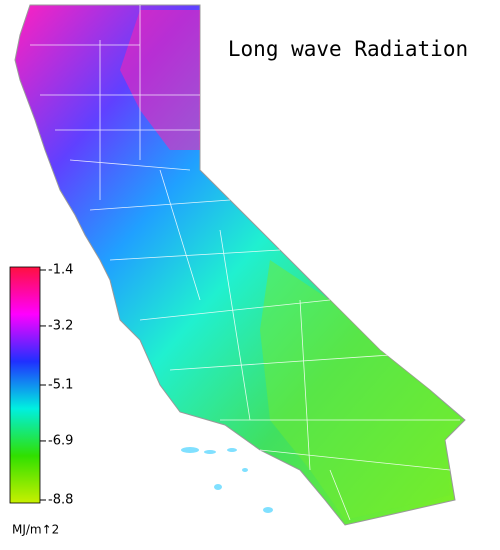  I want to click on colorbar, so click(25, 385).